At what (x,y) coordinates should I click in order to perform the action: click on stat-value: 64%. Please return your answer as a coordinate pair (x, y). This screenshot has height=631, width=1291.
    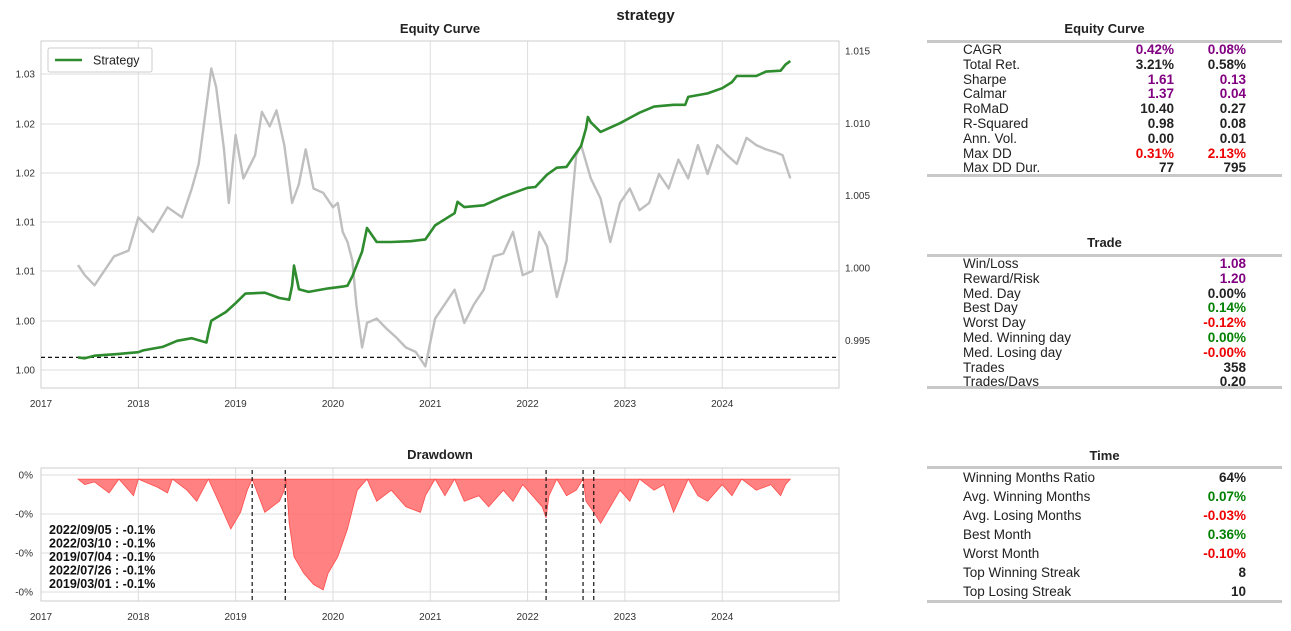
    Looking at the image, I should click on (1232, 477).